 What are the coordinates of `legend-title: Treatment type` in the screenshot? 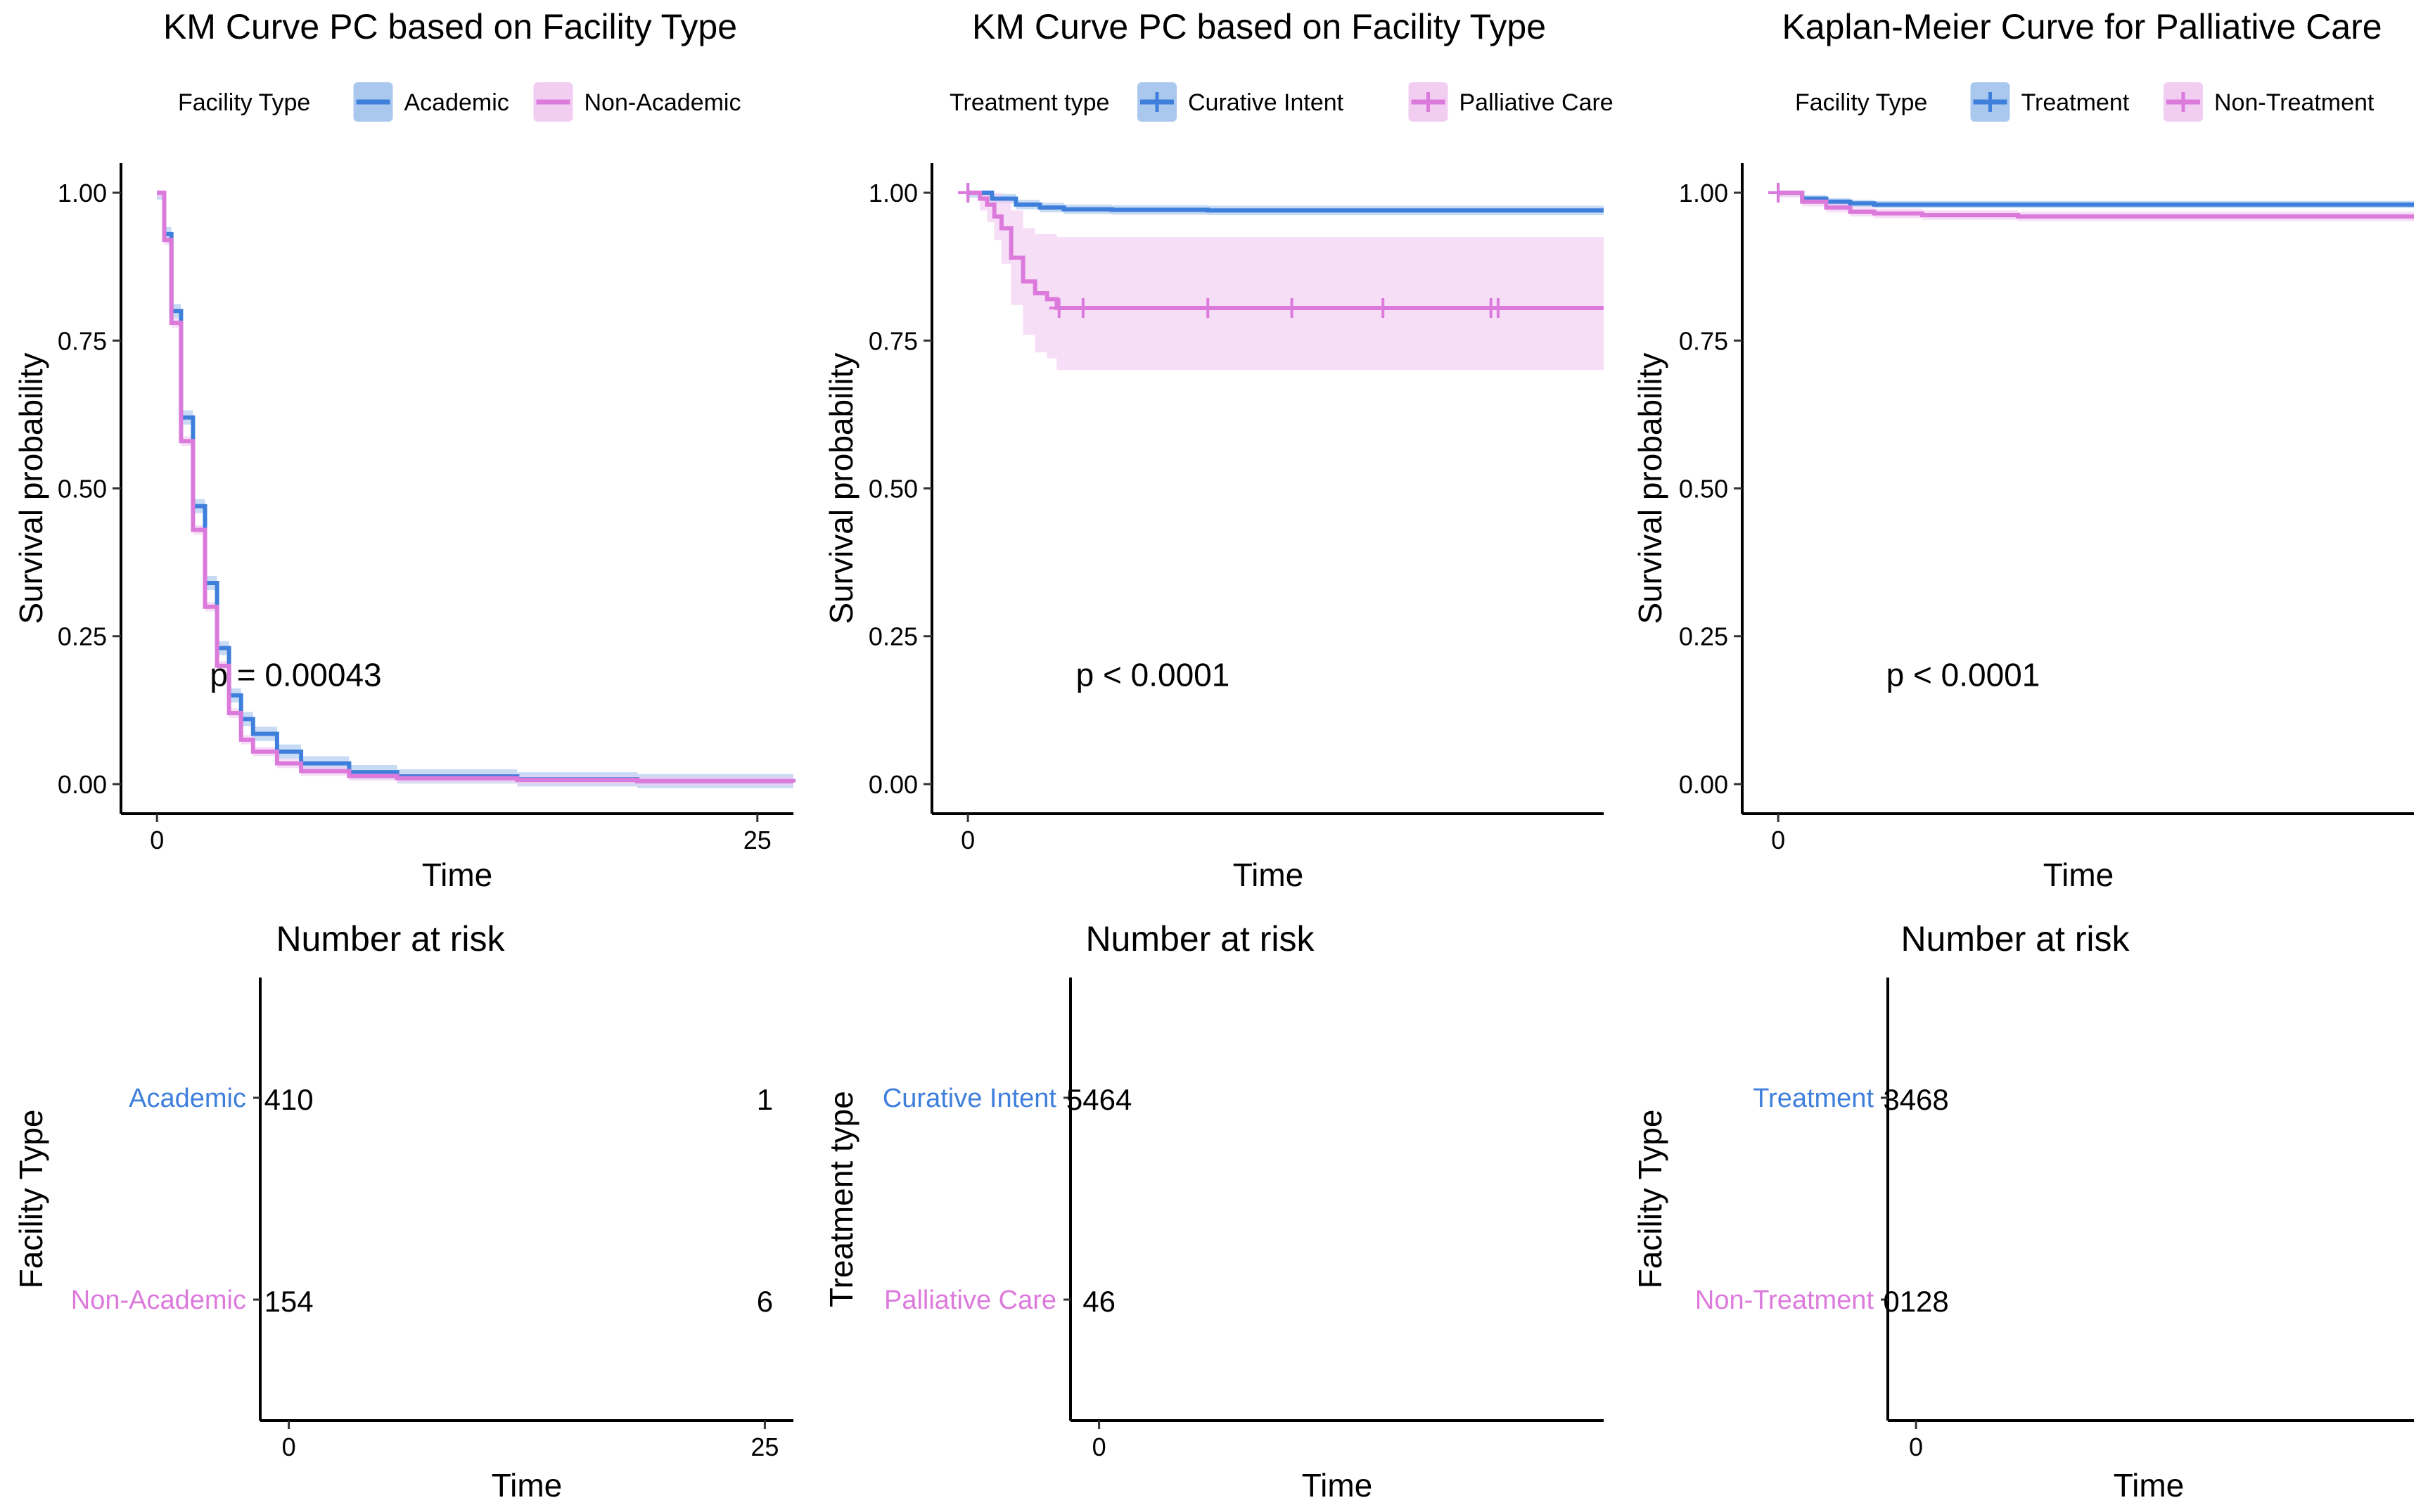 It's located at (1029, 102).